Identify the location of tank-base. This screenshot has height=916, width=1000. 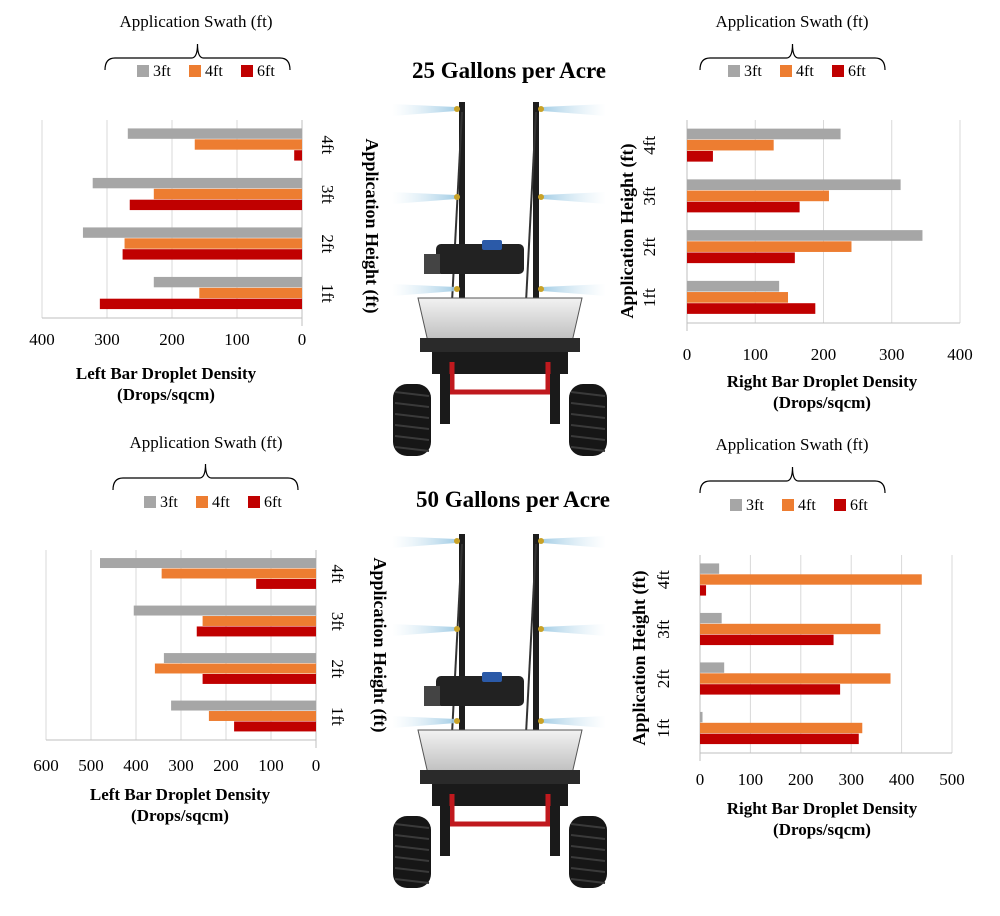
(500, 345).